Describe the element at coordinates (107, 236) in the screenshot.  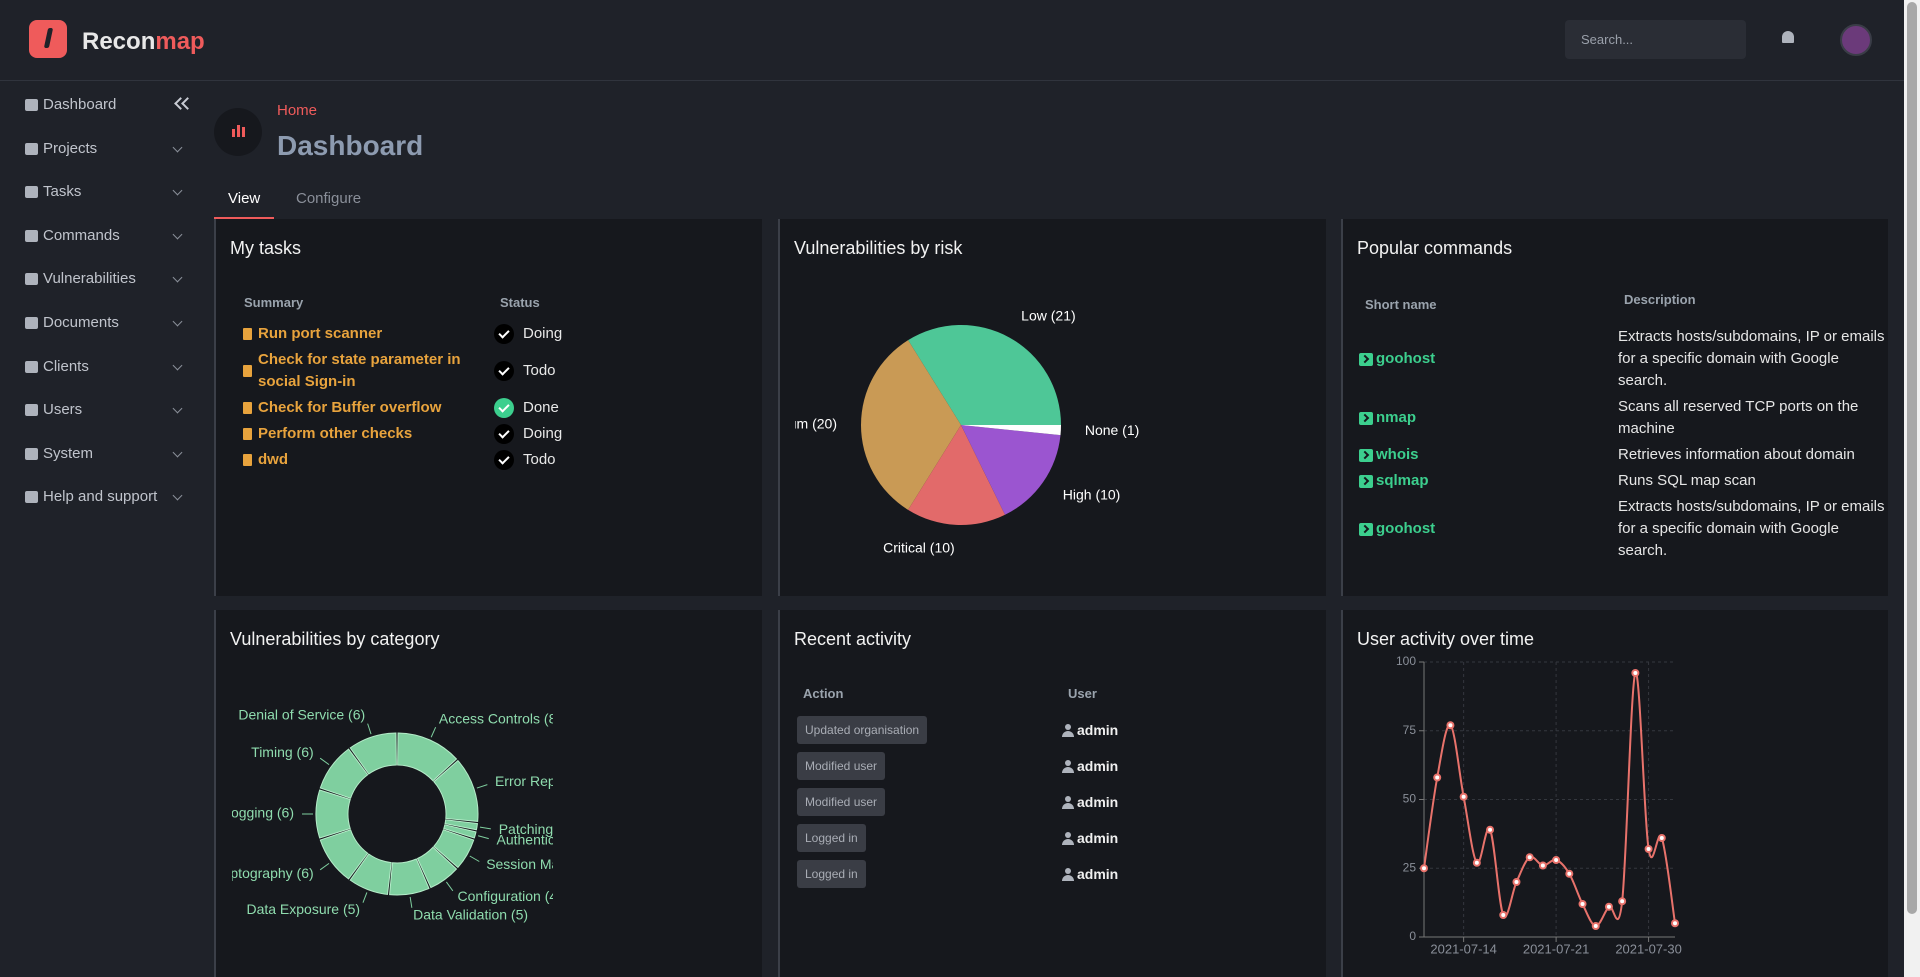
I see `nav-item: Commands` at that location.